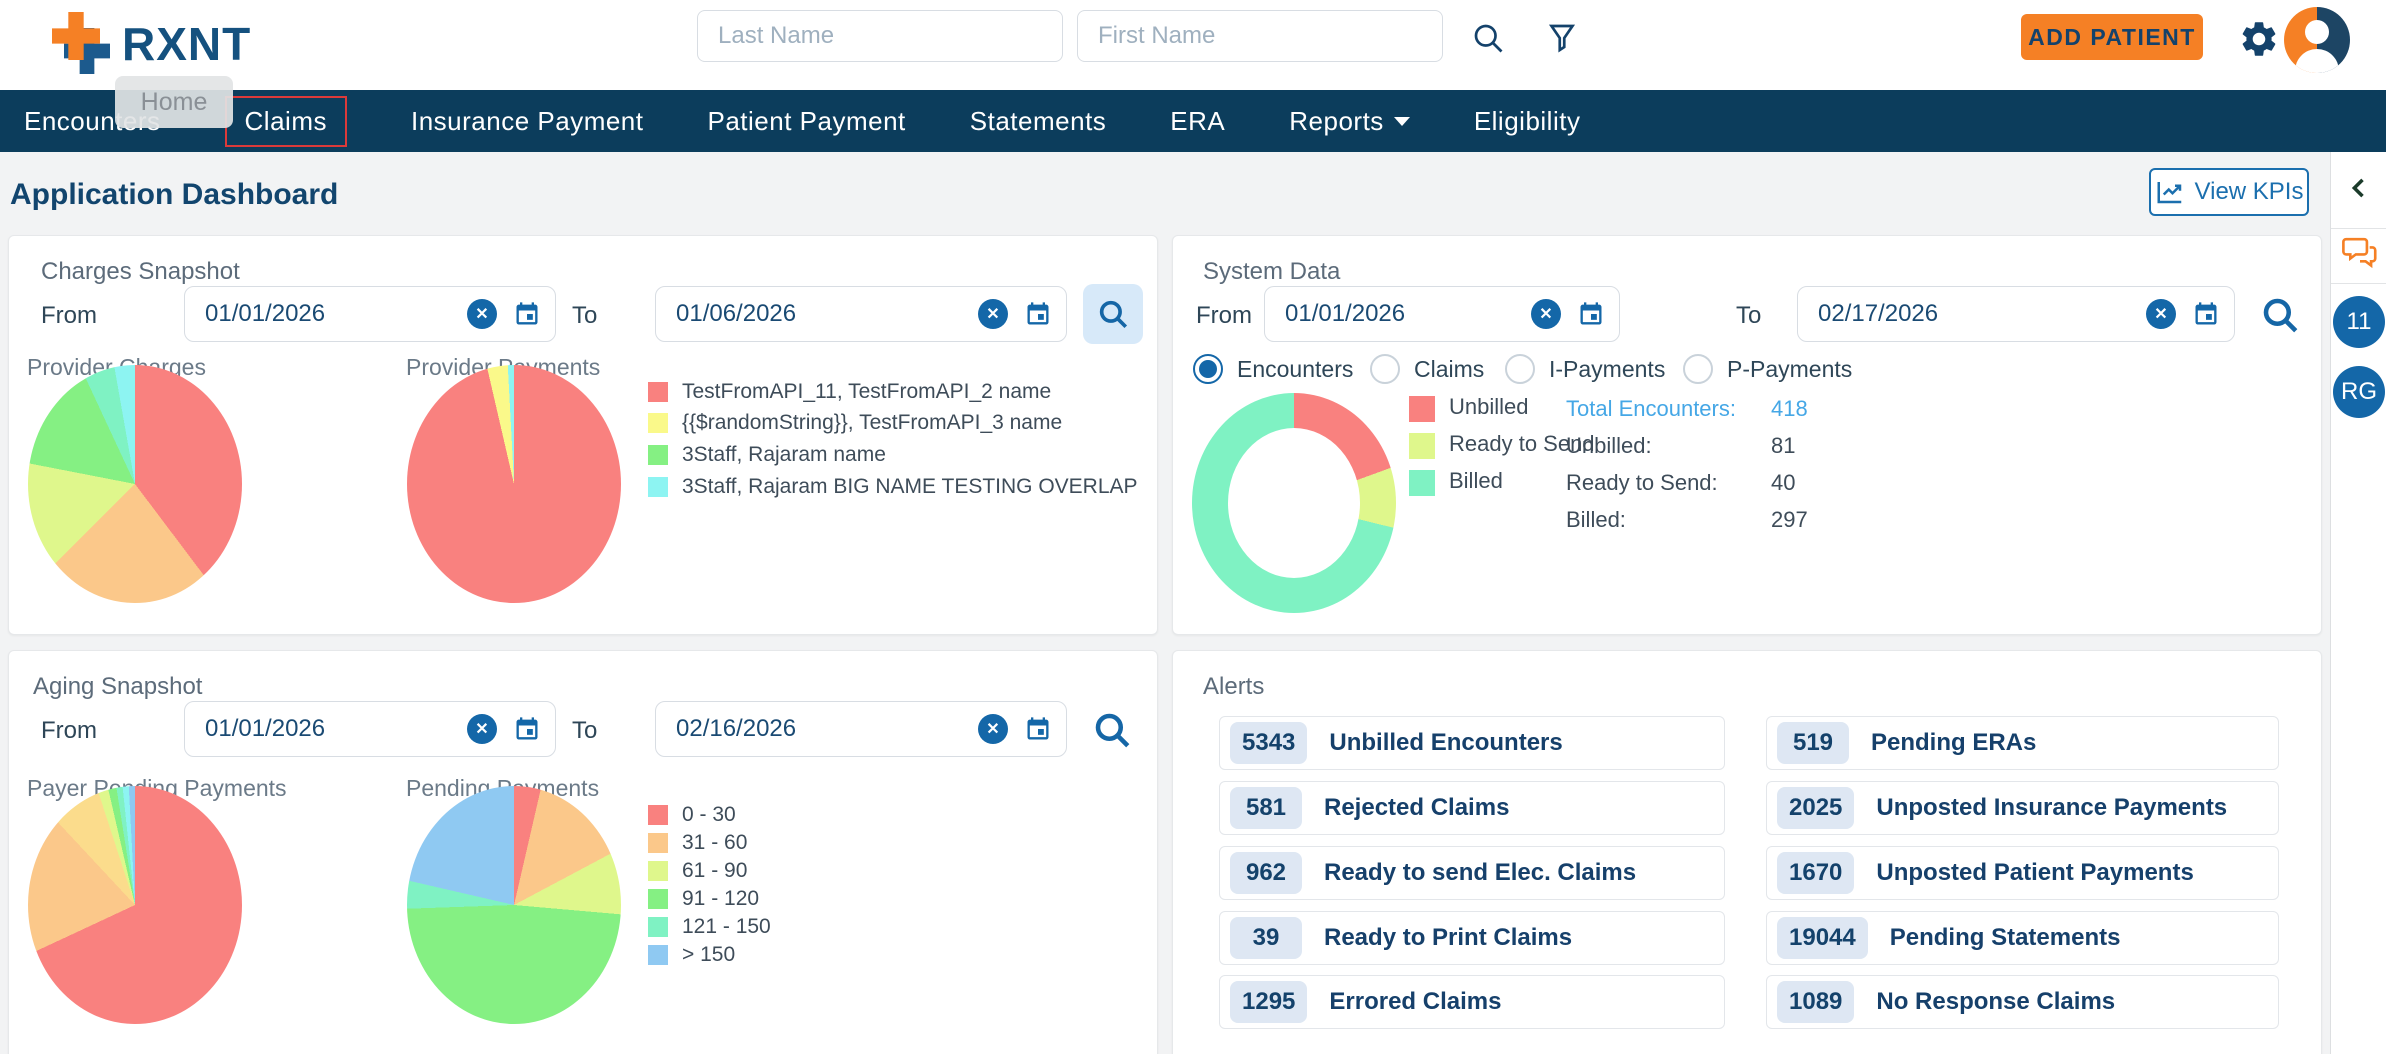  I want to click on radio-i-payments: I-Payments, so click(1585, 369).